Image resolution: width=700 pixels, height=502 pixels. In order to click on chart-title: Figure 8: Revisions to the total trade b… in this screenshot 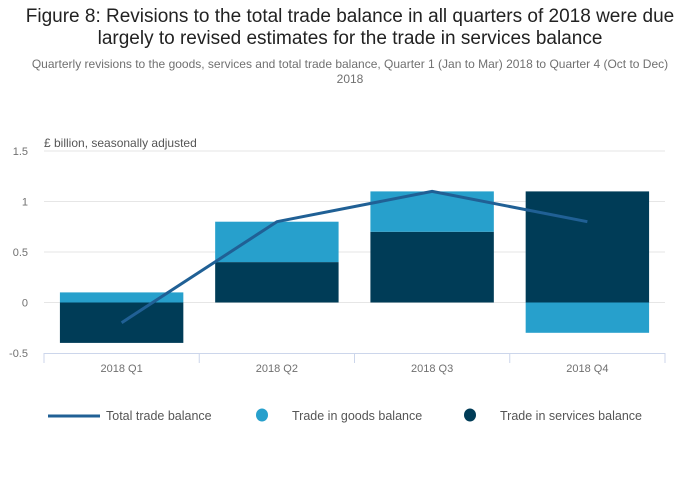, I will do `click(350, 27)`.